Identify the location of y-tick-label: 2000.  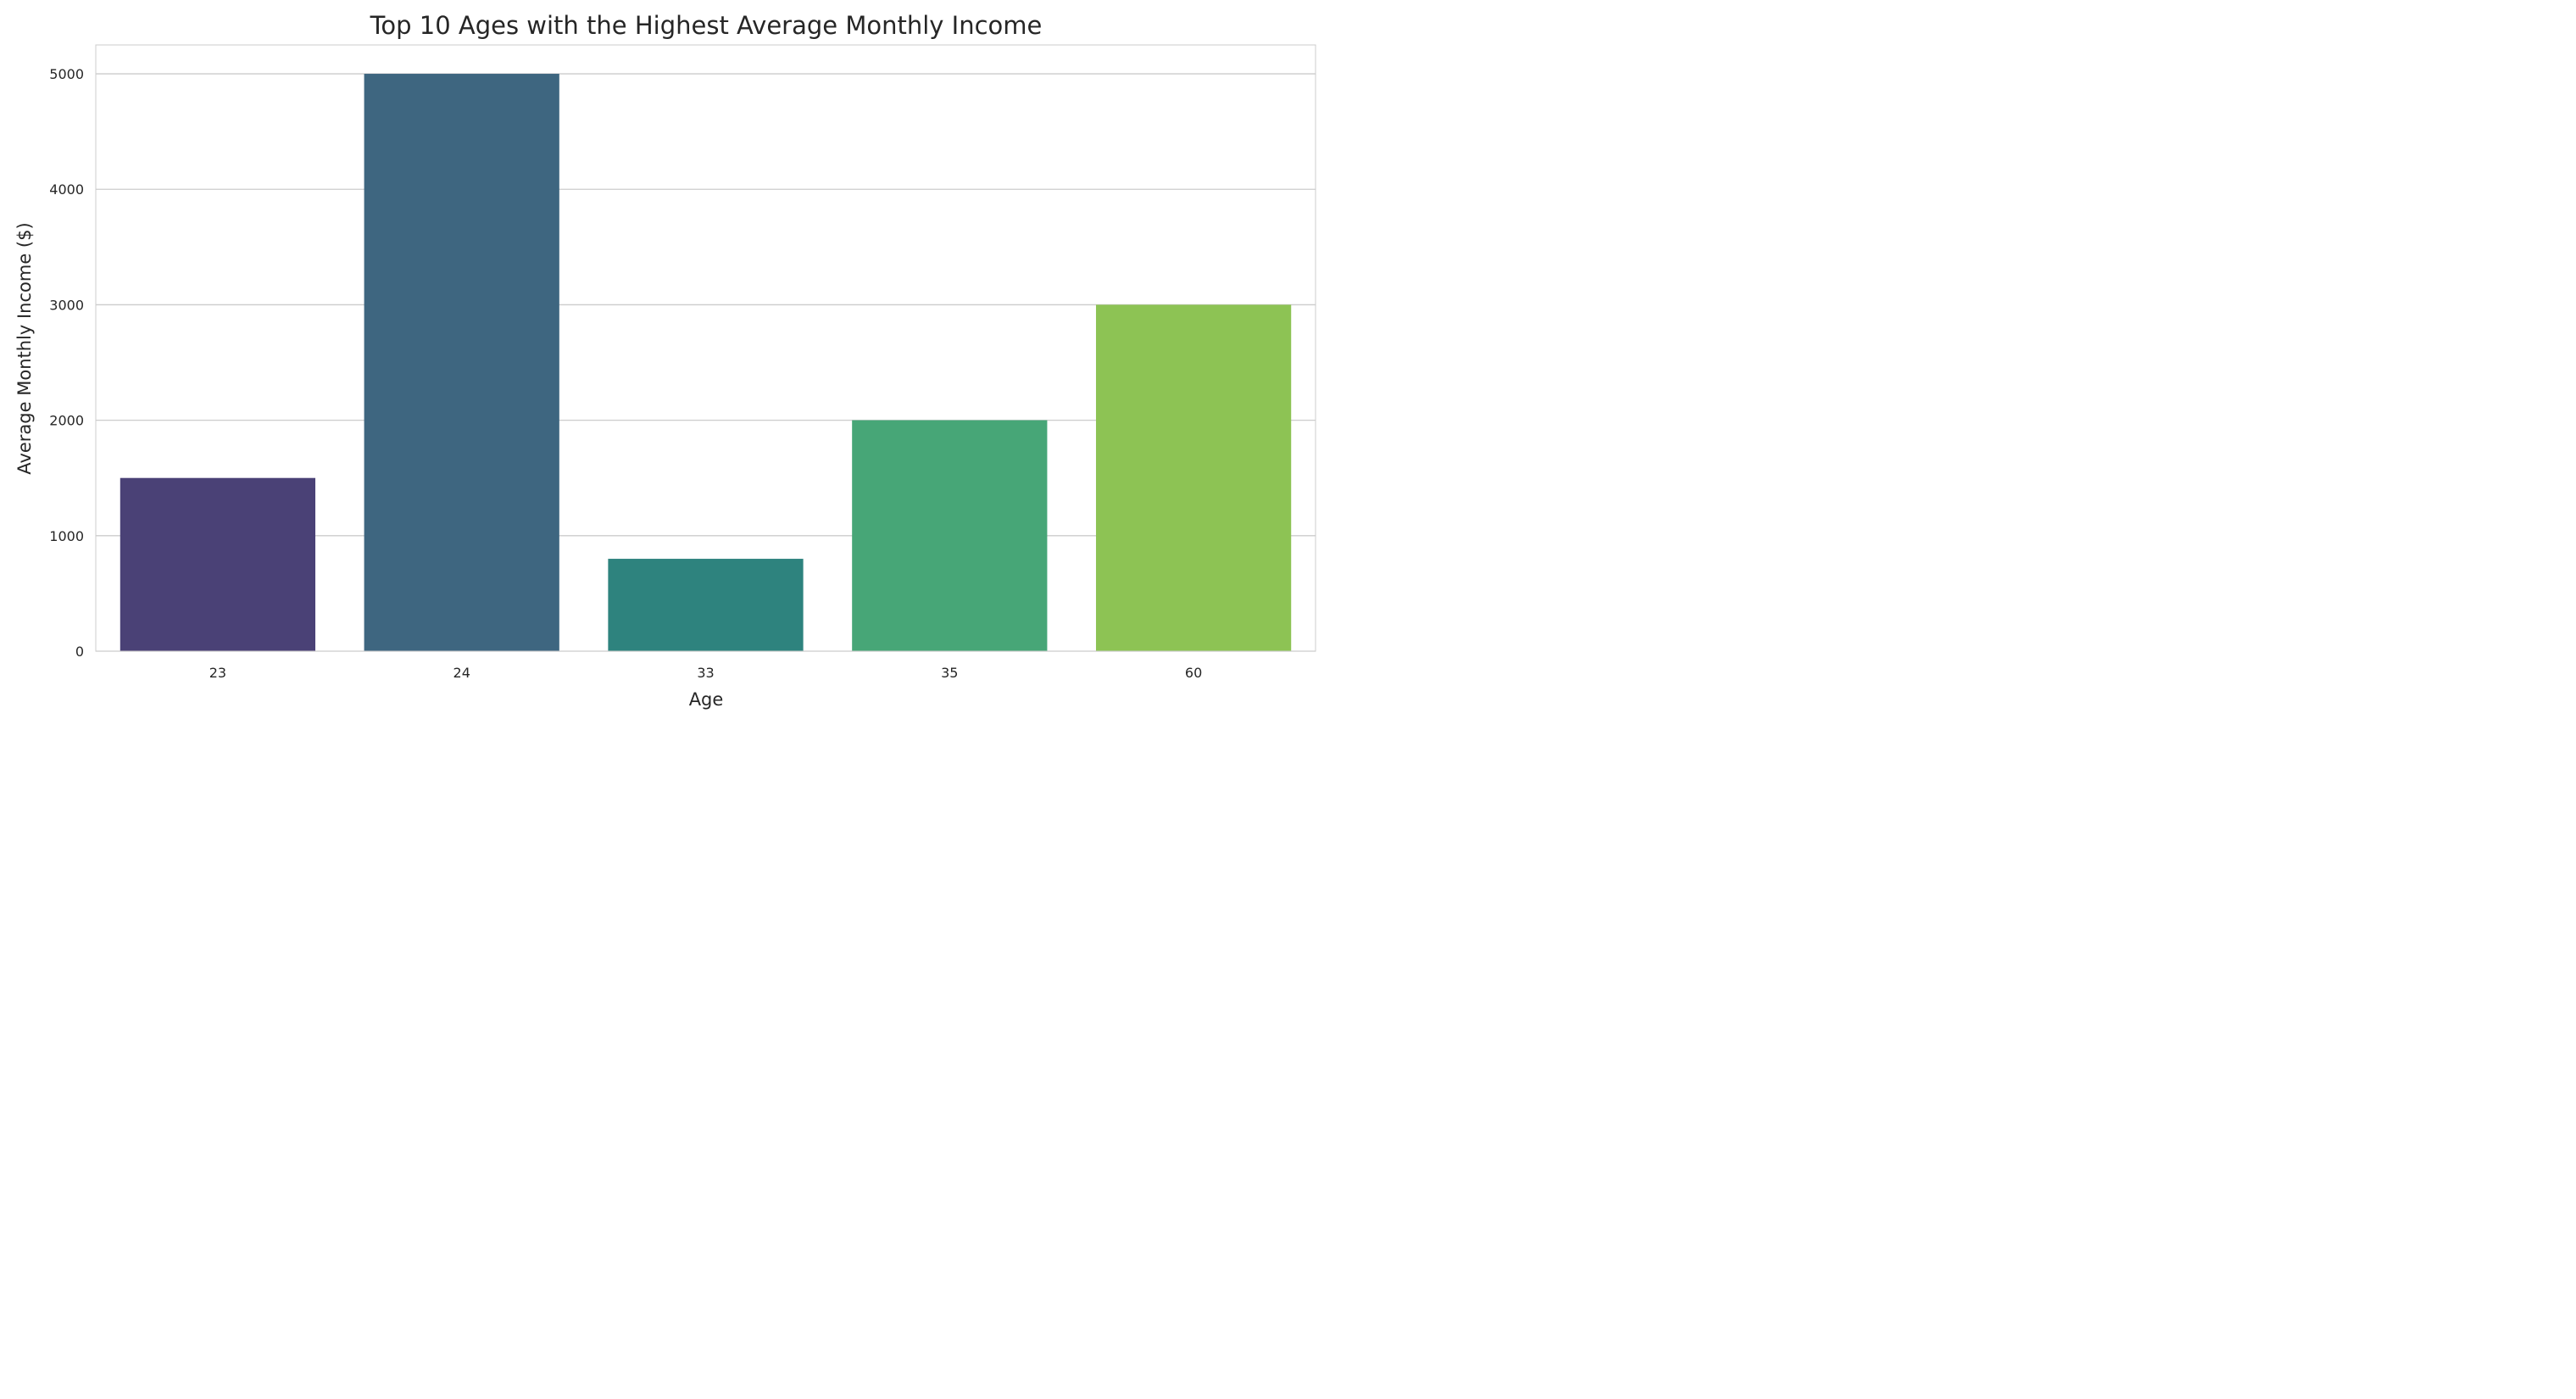
(66, 421).